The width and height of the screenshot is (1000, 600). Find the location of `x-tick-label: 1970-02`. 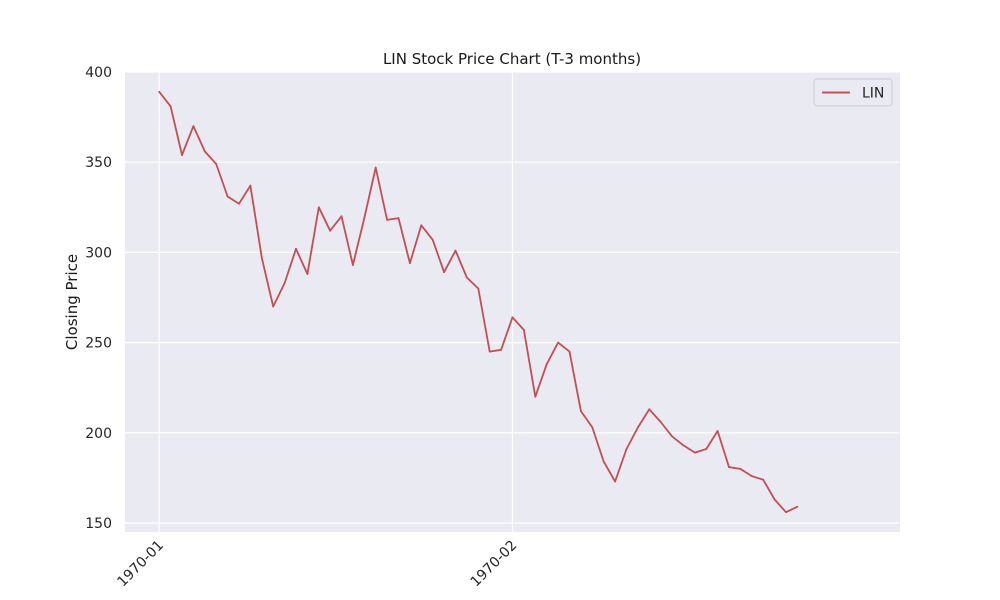

x-tick-label: 1970-02 is located at coordinates (494, 564).